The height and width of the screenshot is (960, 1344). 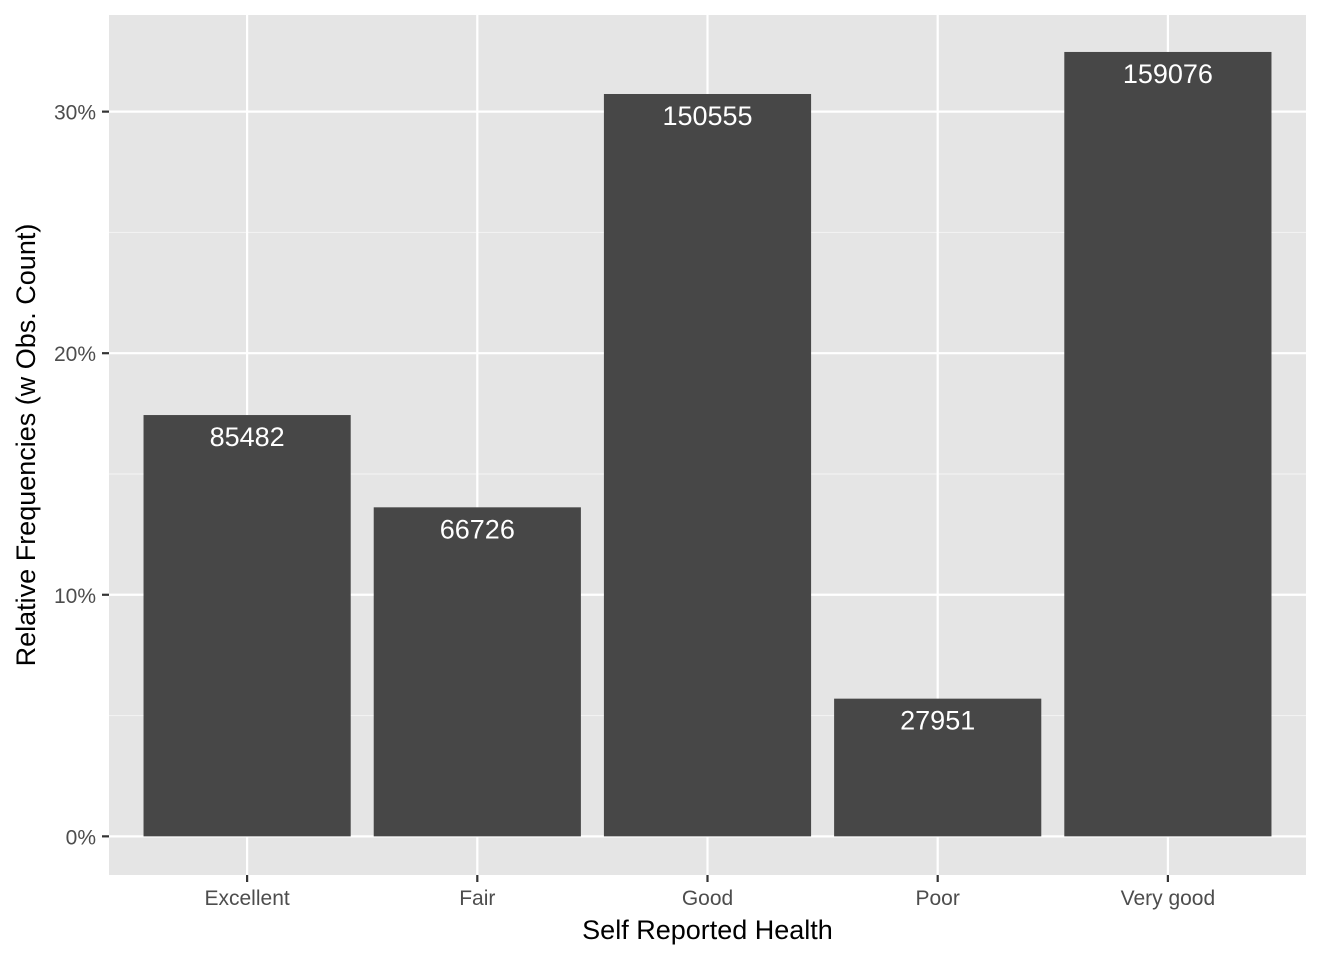 What do you see at coordinates (247, 626) in the screenshot?
I see `bar-excellent` at bounding box center [247, 626].